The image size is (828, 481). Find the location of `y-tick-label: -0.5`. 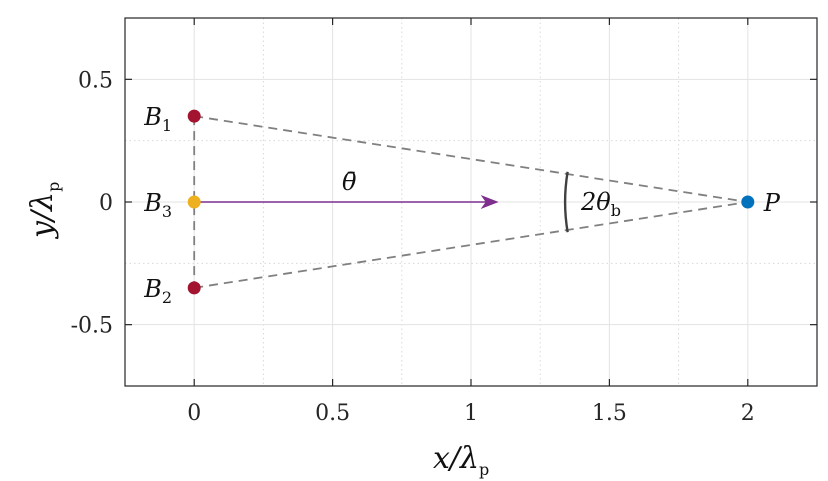

y-tick-label: -0.5 is located at coordinates (92, 326).